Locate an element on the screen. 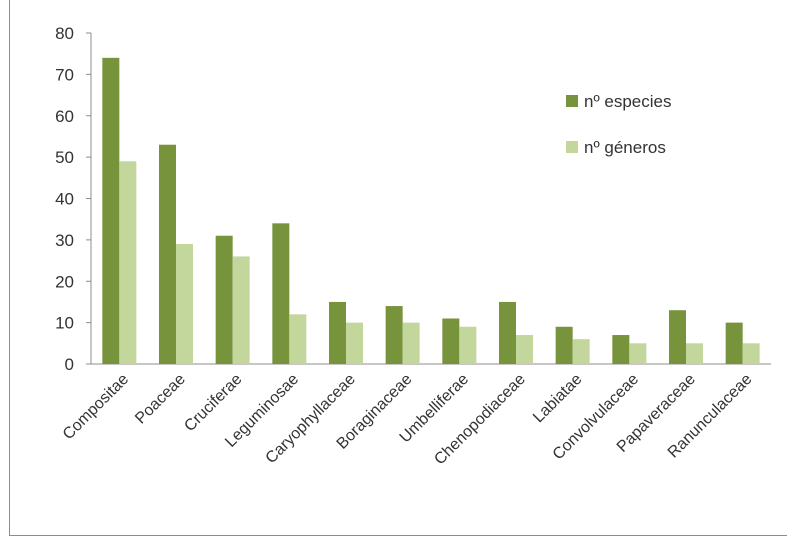 This screenshot has width=789, height=538. y-tick-label: 40 is located at coordinates (64, 199).